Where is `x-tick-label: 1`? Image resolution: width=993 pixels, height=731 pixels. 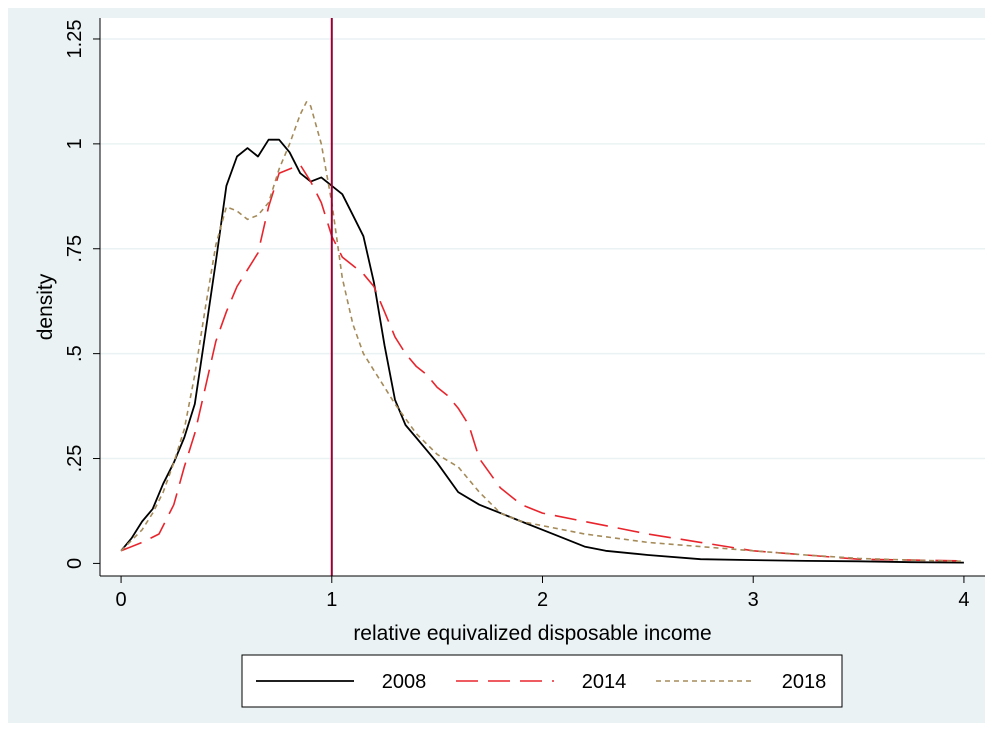 x-tick-label: 1 is located at coordinates (331, 600).